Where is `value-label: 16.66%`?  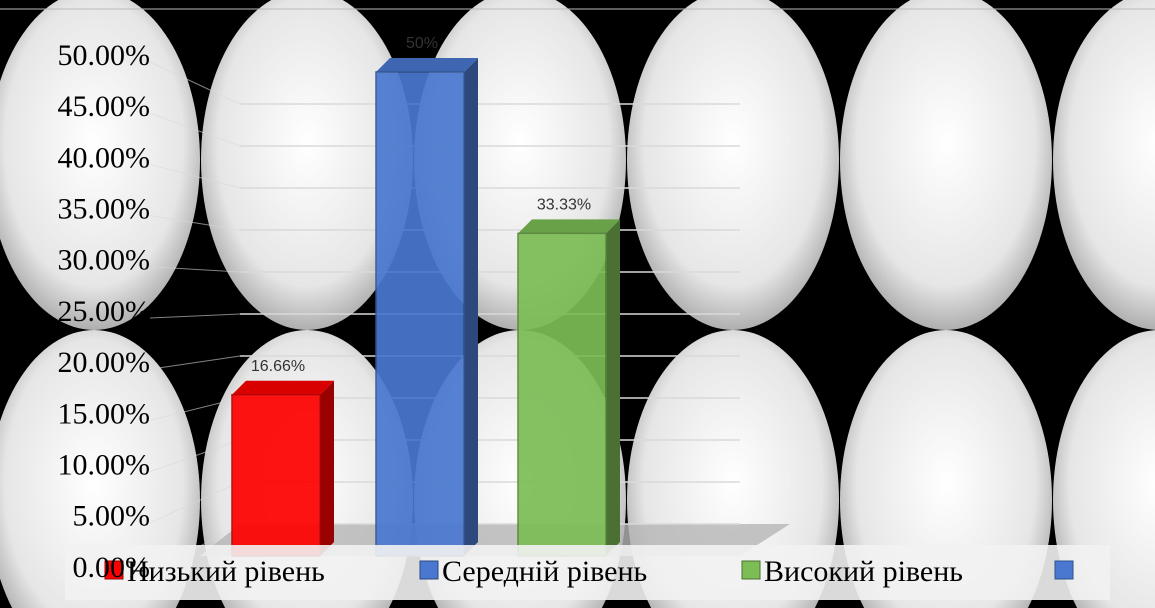
value-label: 16.66% is located at coordinates (278, 366).